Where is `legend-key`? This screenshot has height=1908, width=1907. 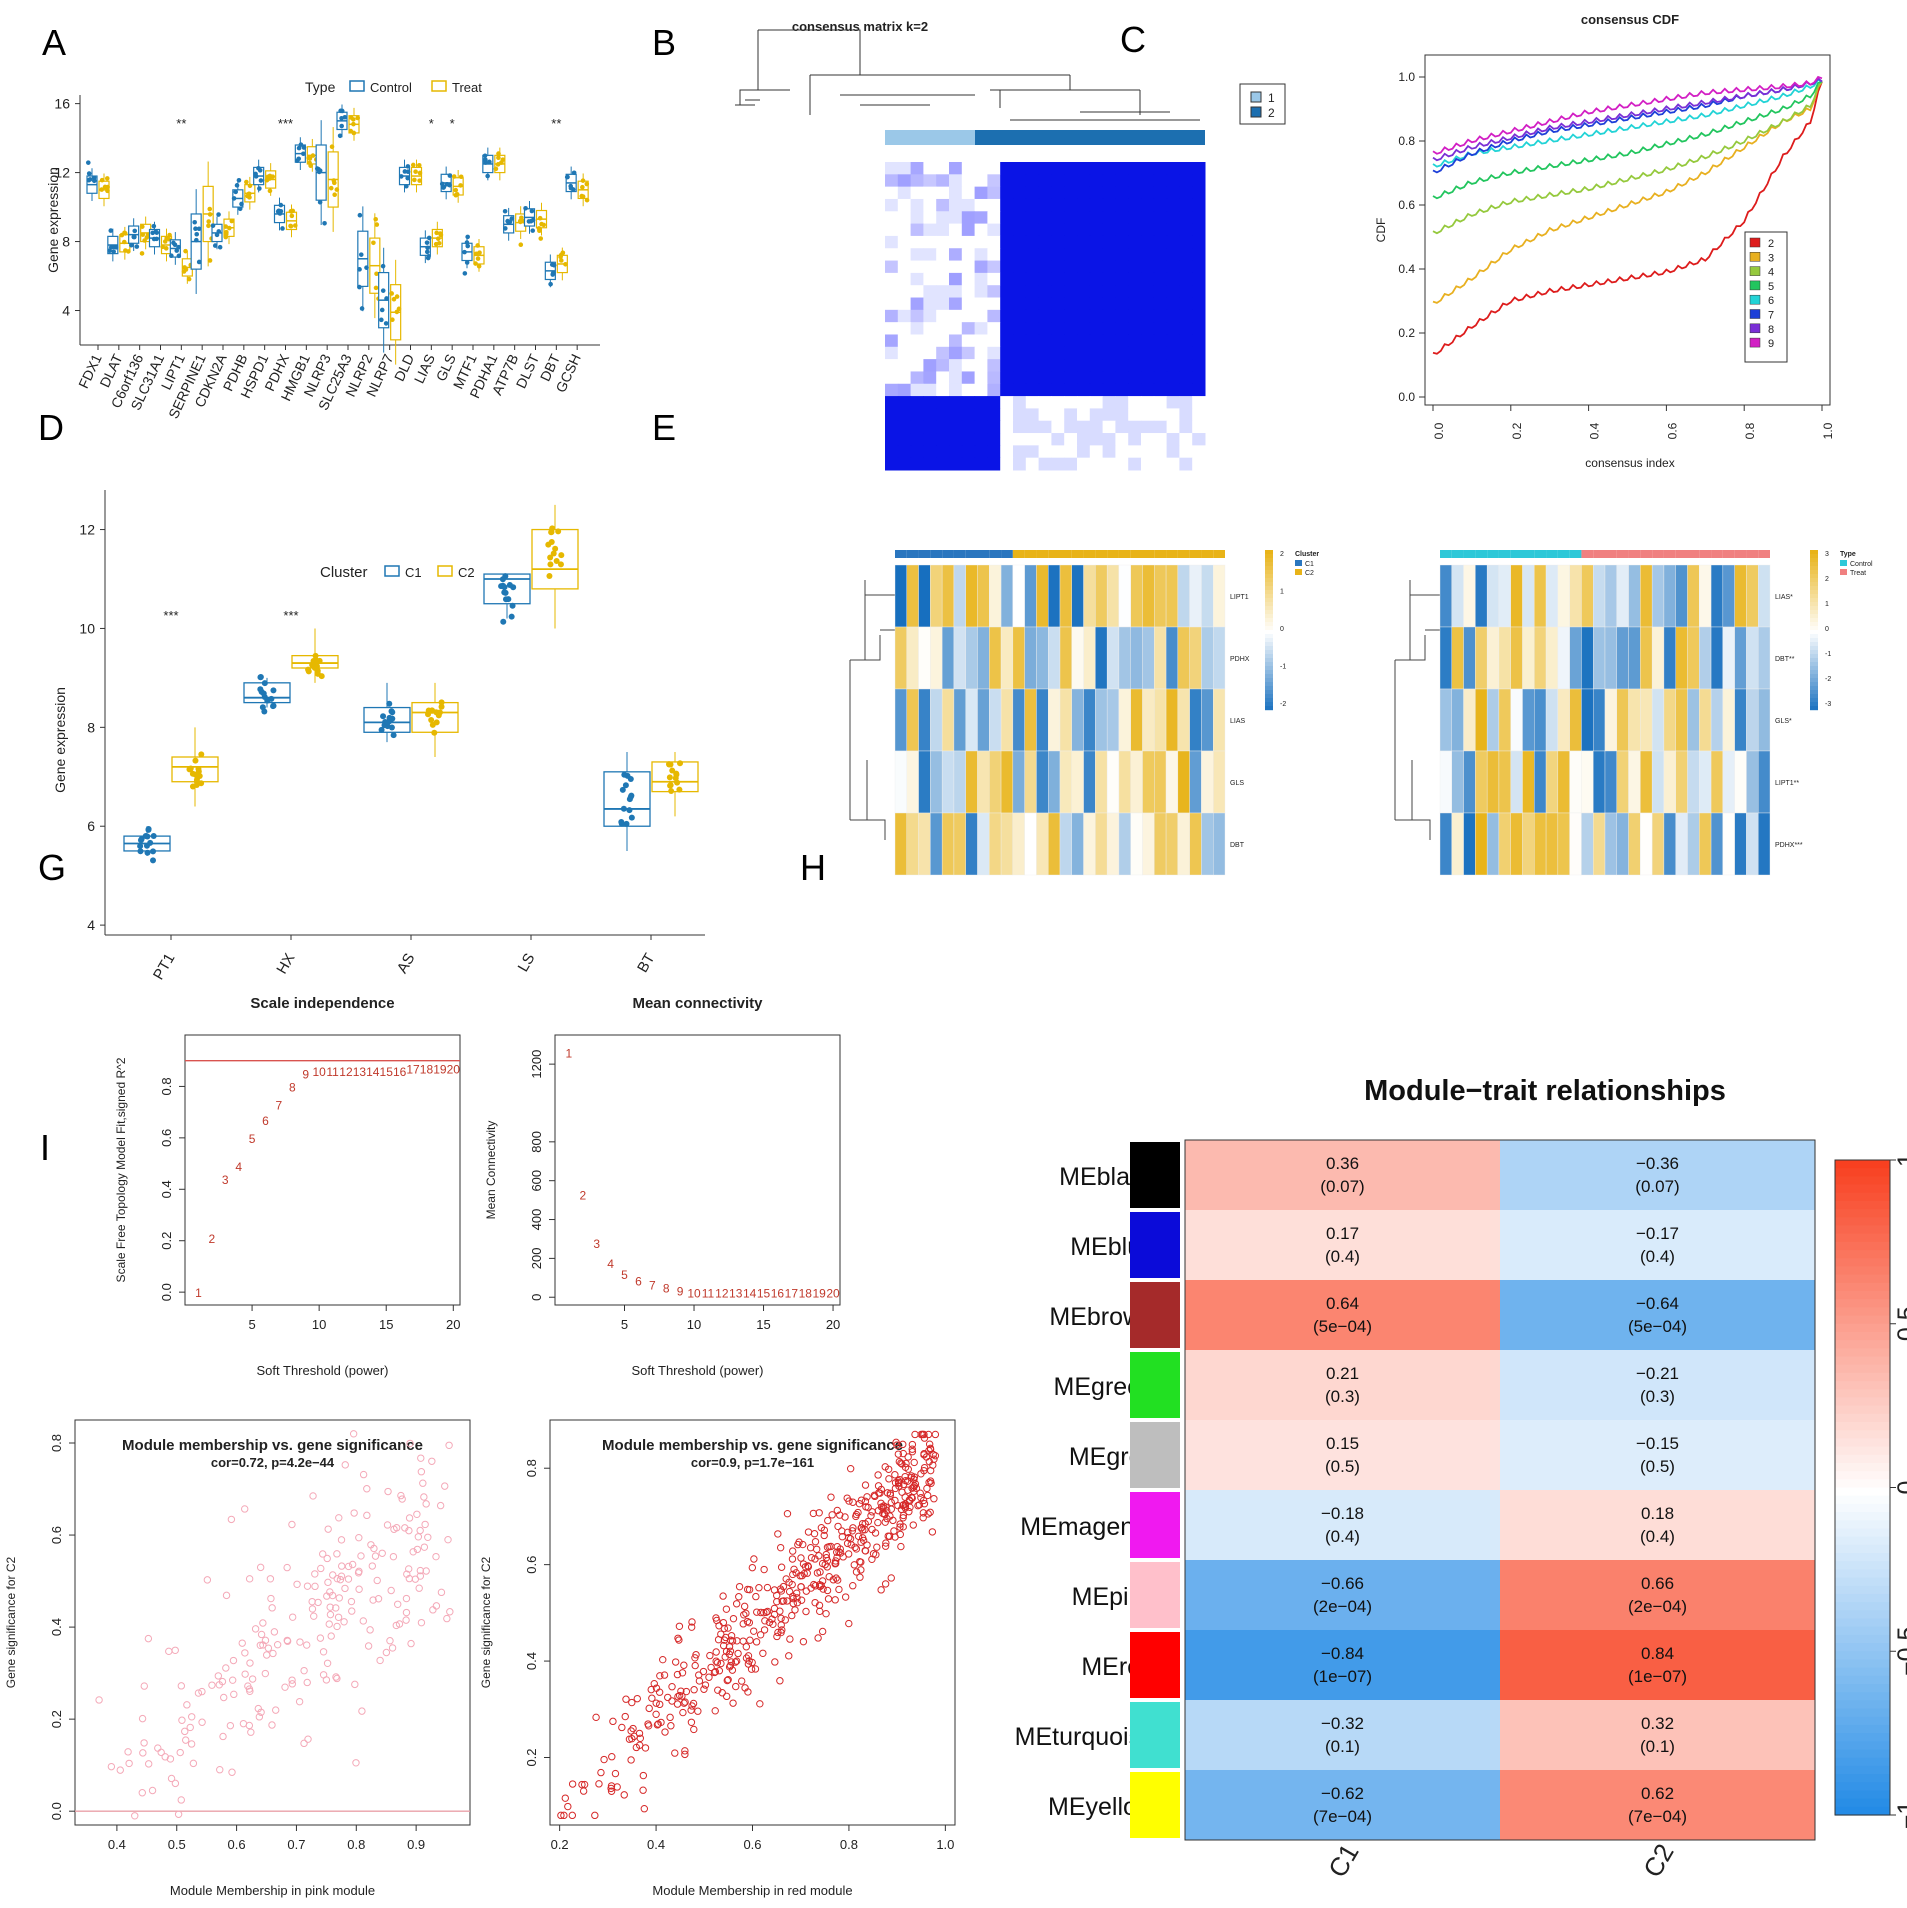 legend-key is located at coordinates (1298, 563).